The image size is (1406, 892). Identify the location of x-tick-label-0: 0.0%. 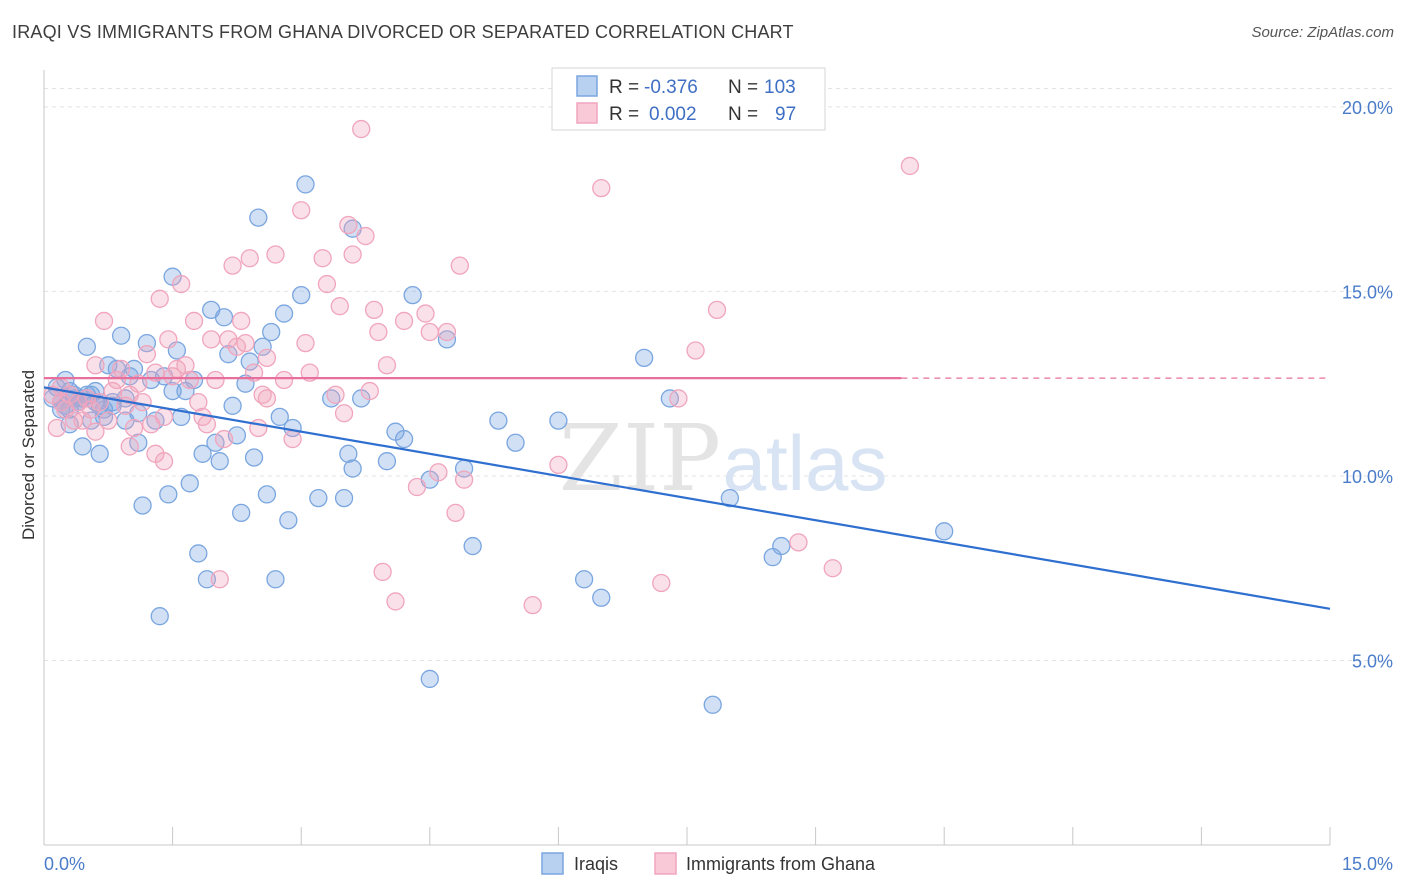
(64, 864).